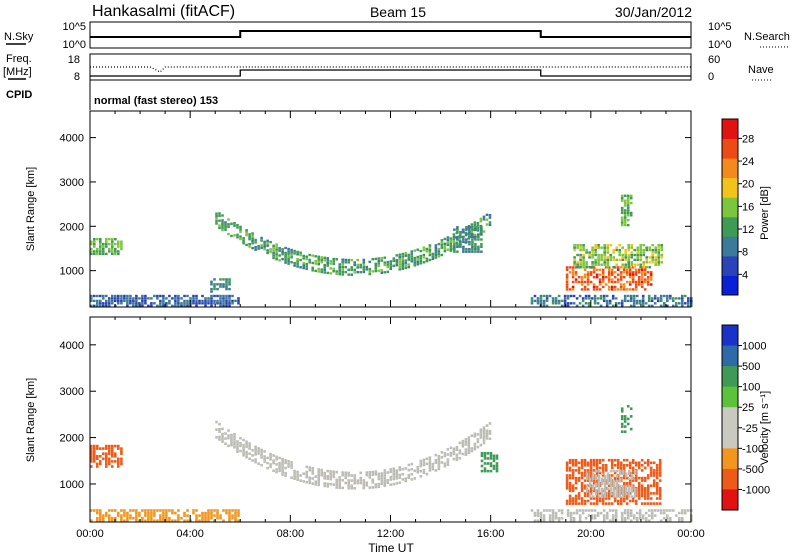 This screenshot has height=554, width=800. I want to click on nave-tick-top: 60, so click(714, 60).